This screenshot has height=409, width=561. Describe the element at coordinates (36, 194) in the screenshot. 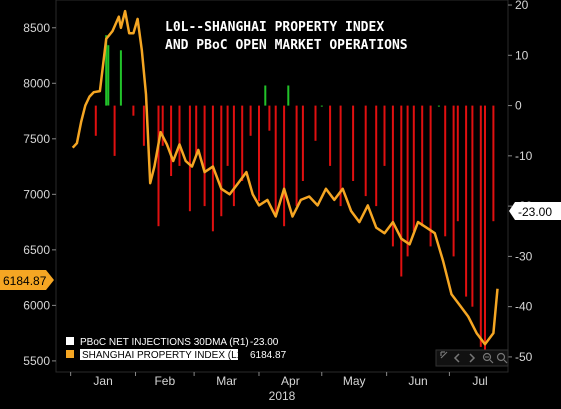

I see `left-tick-label-3: 7000` at that location.